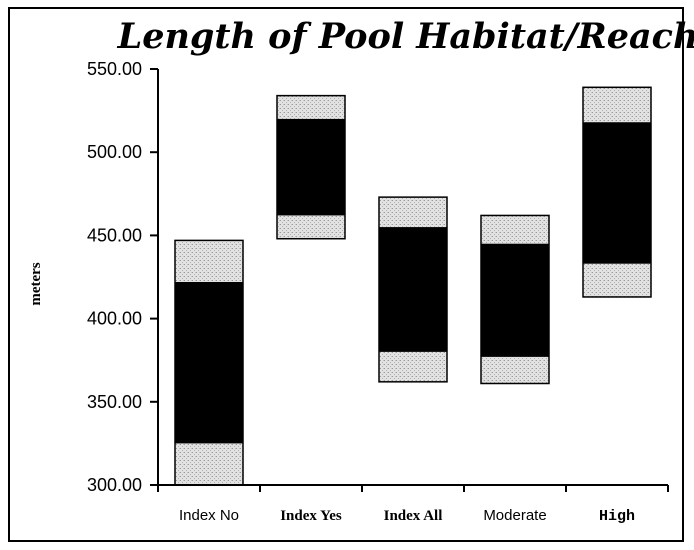 The width and height of the screenshot is (694, 550). Describe the element at coordinates (413, 505) in the screenshot. I see `x-ticks-group: Index No Index Yes Index All Moderate High` at that location.